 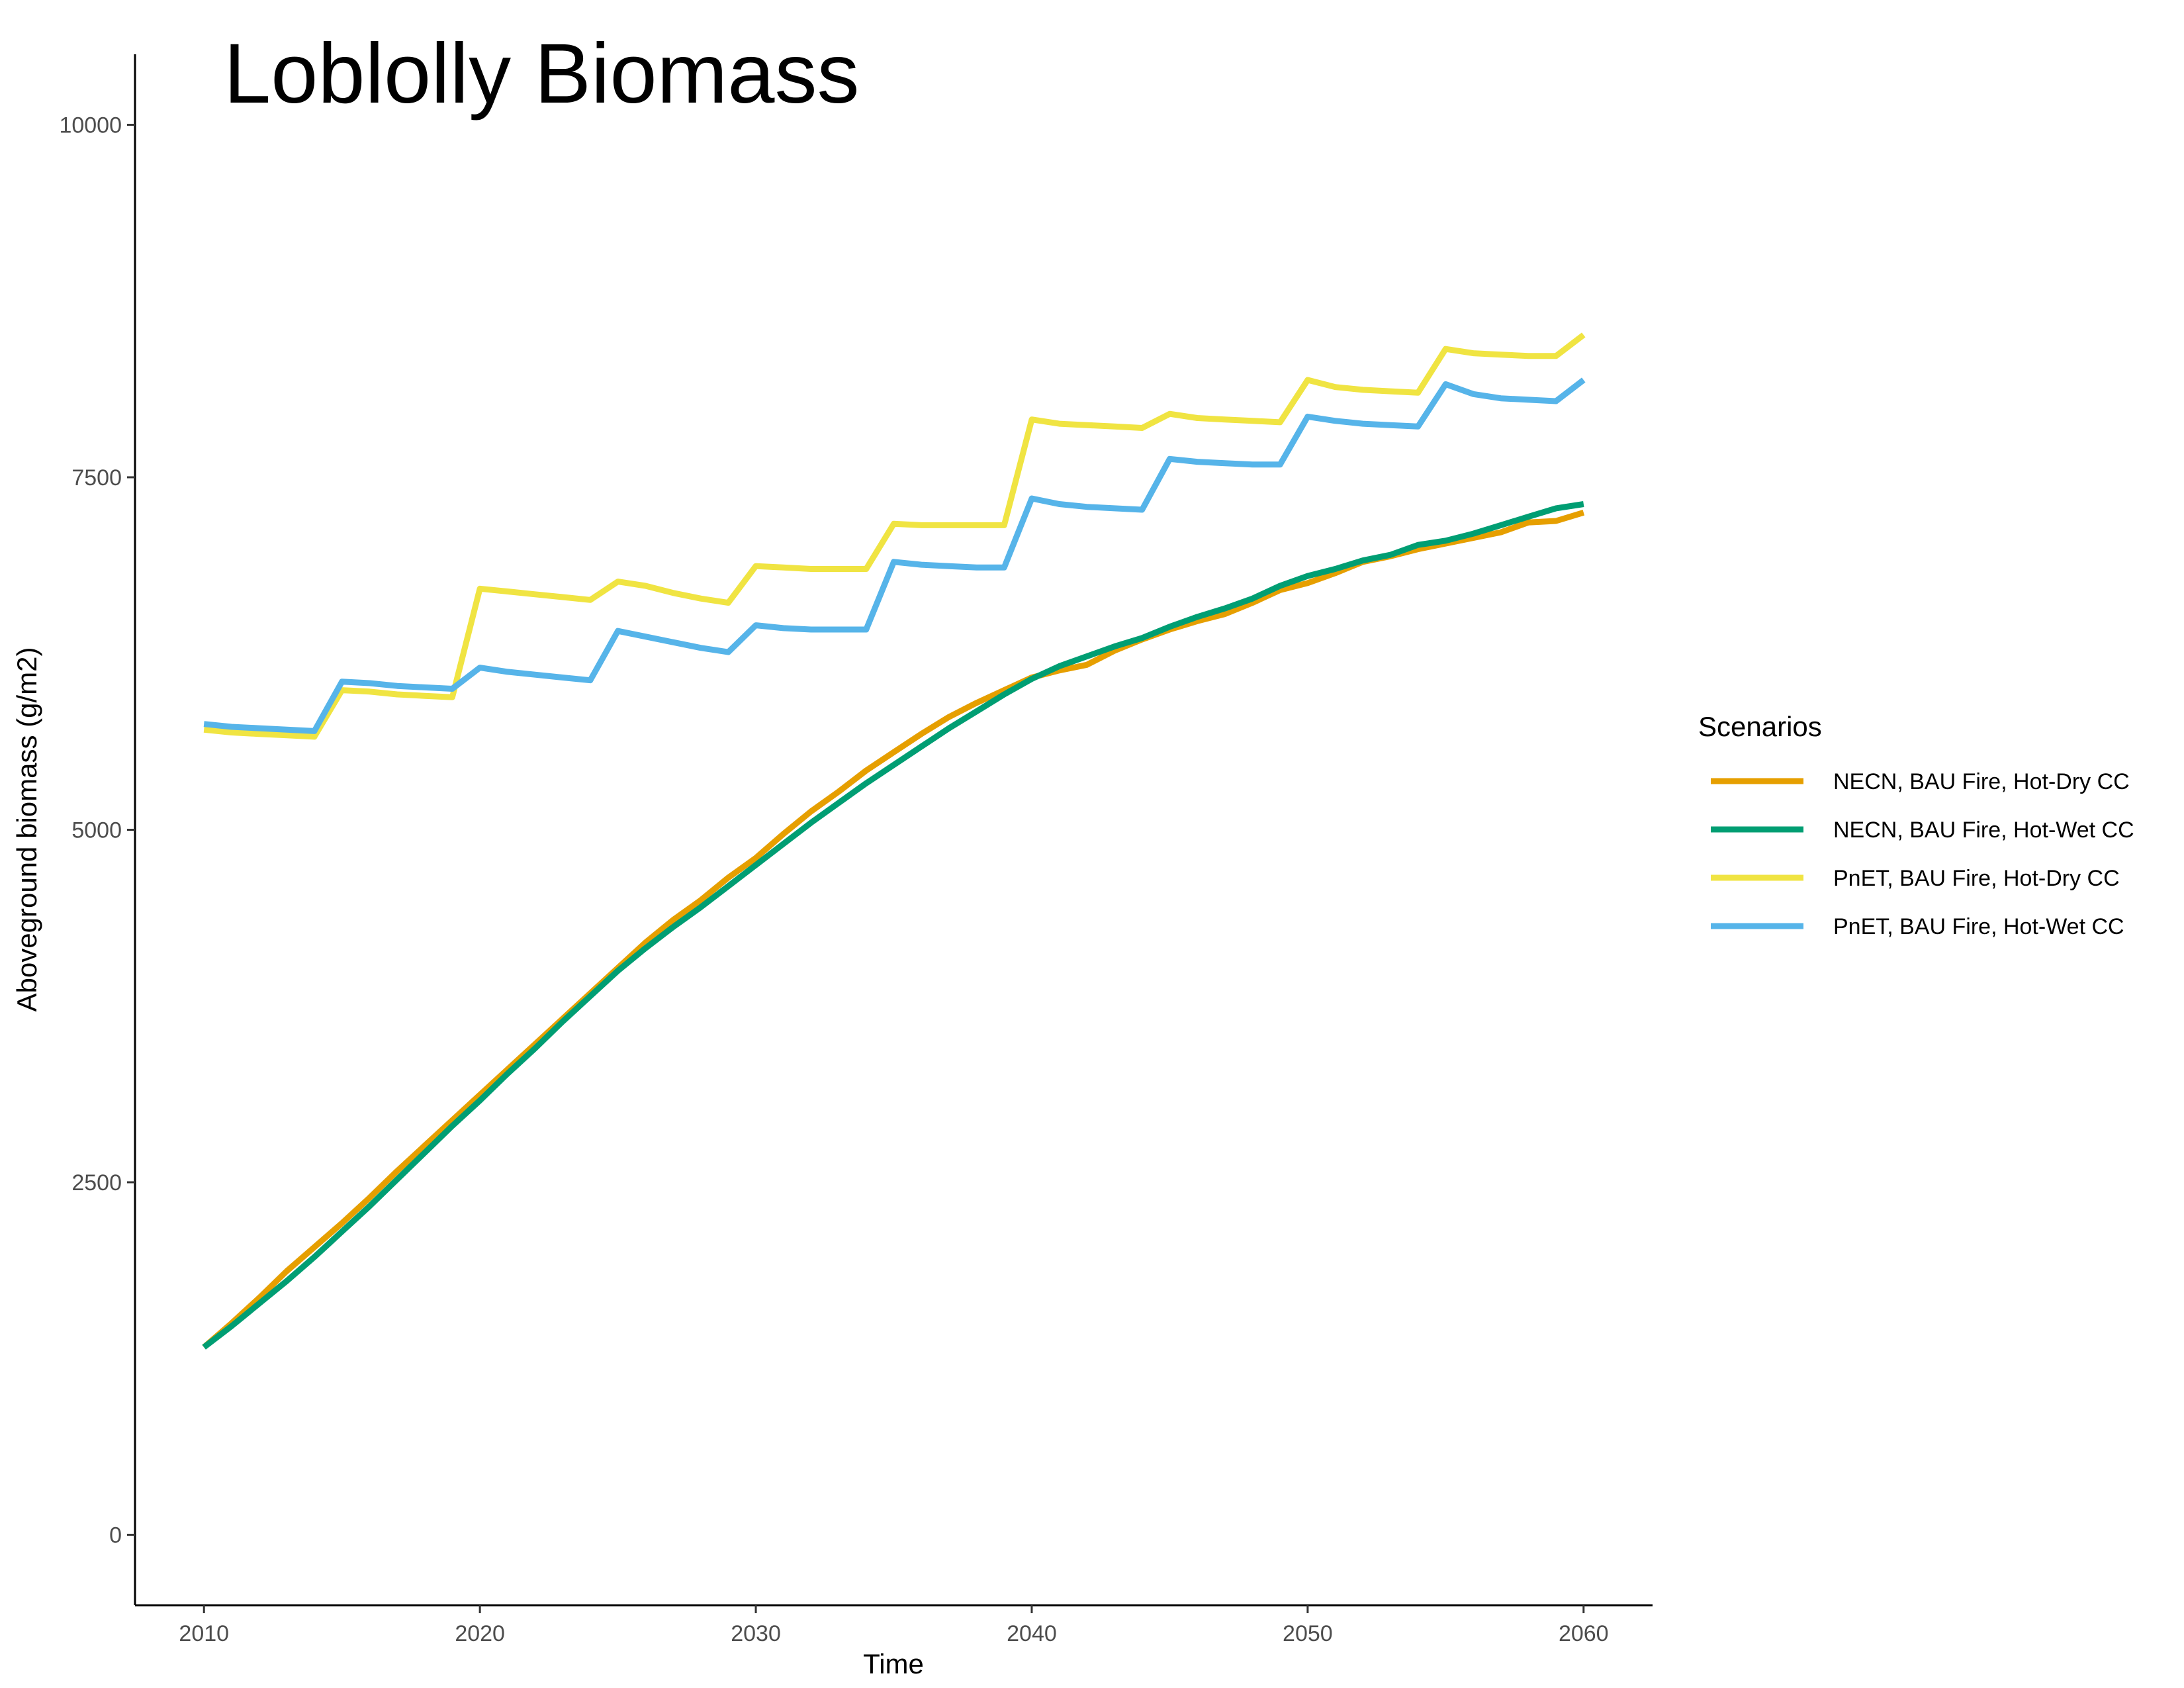 What do you see at coordinates (90, 125) in the screenshot?
I see `y-tick-label: 10000` at bounding box center [90, 125].